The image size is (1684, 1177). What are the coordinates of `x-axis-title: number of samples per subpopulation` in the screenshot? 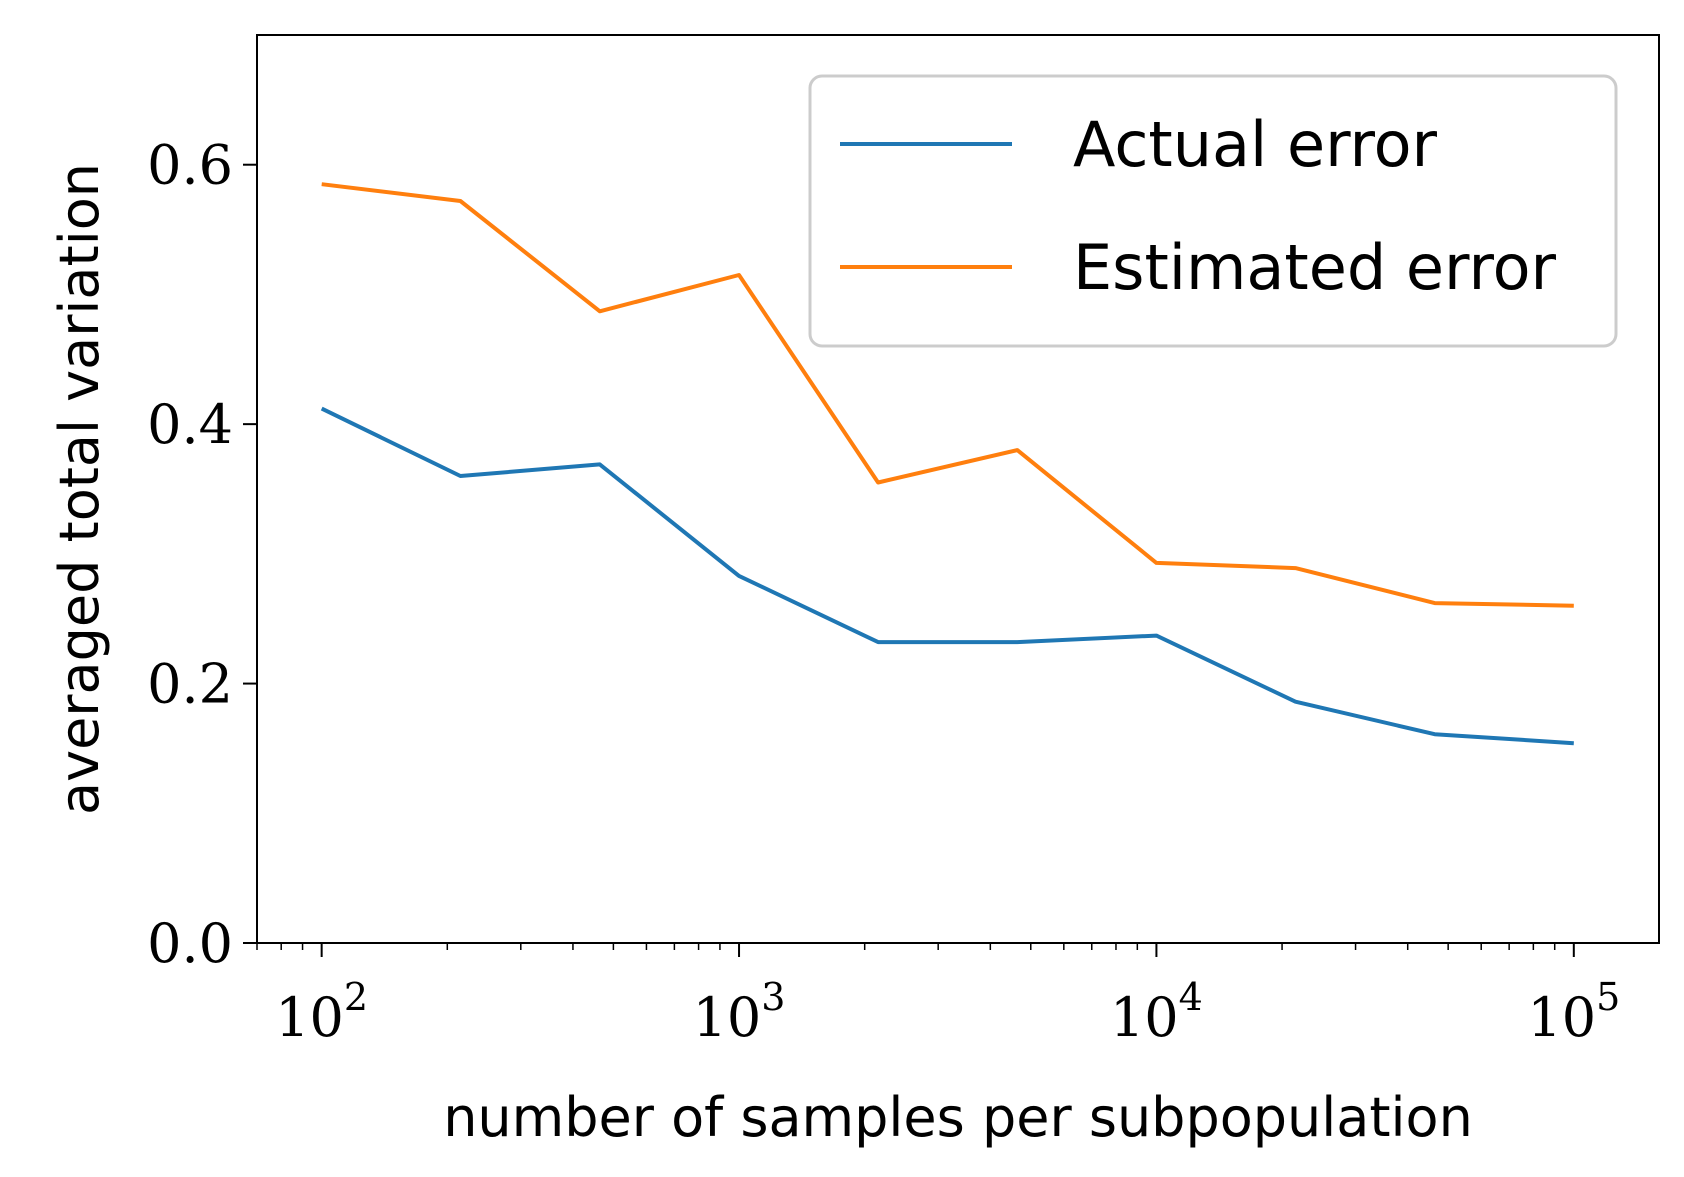 It's located at (958, 1117).